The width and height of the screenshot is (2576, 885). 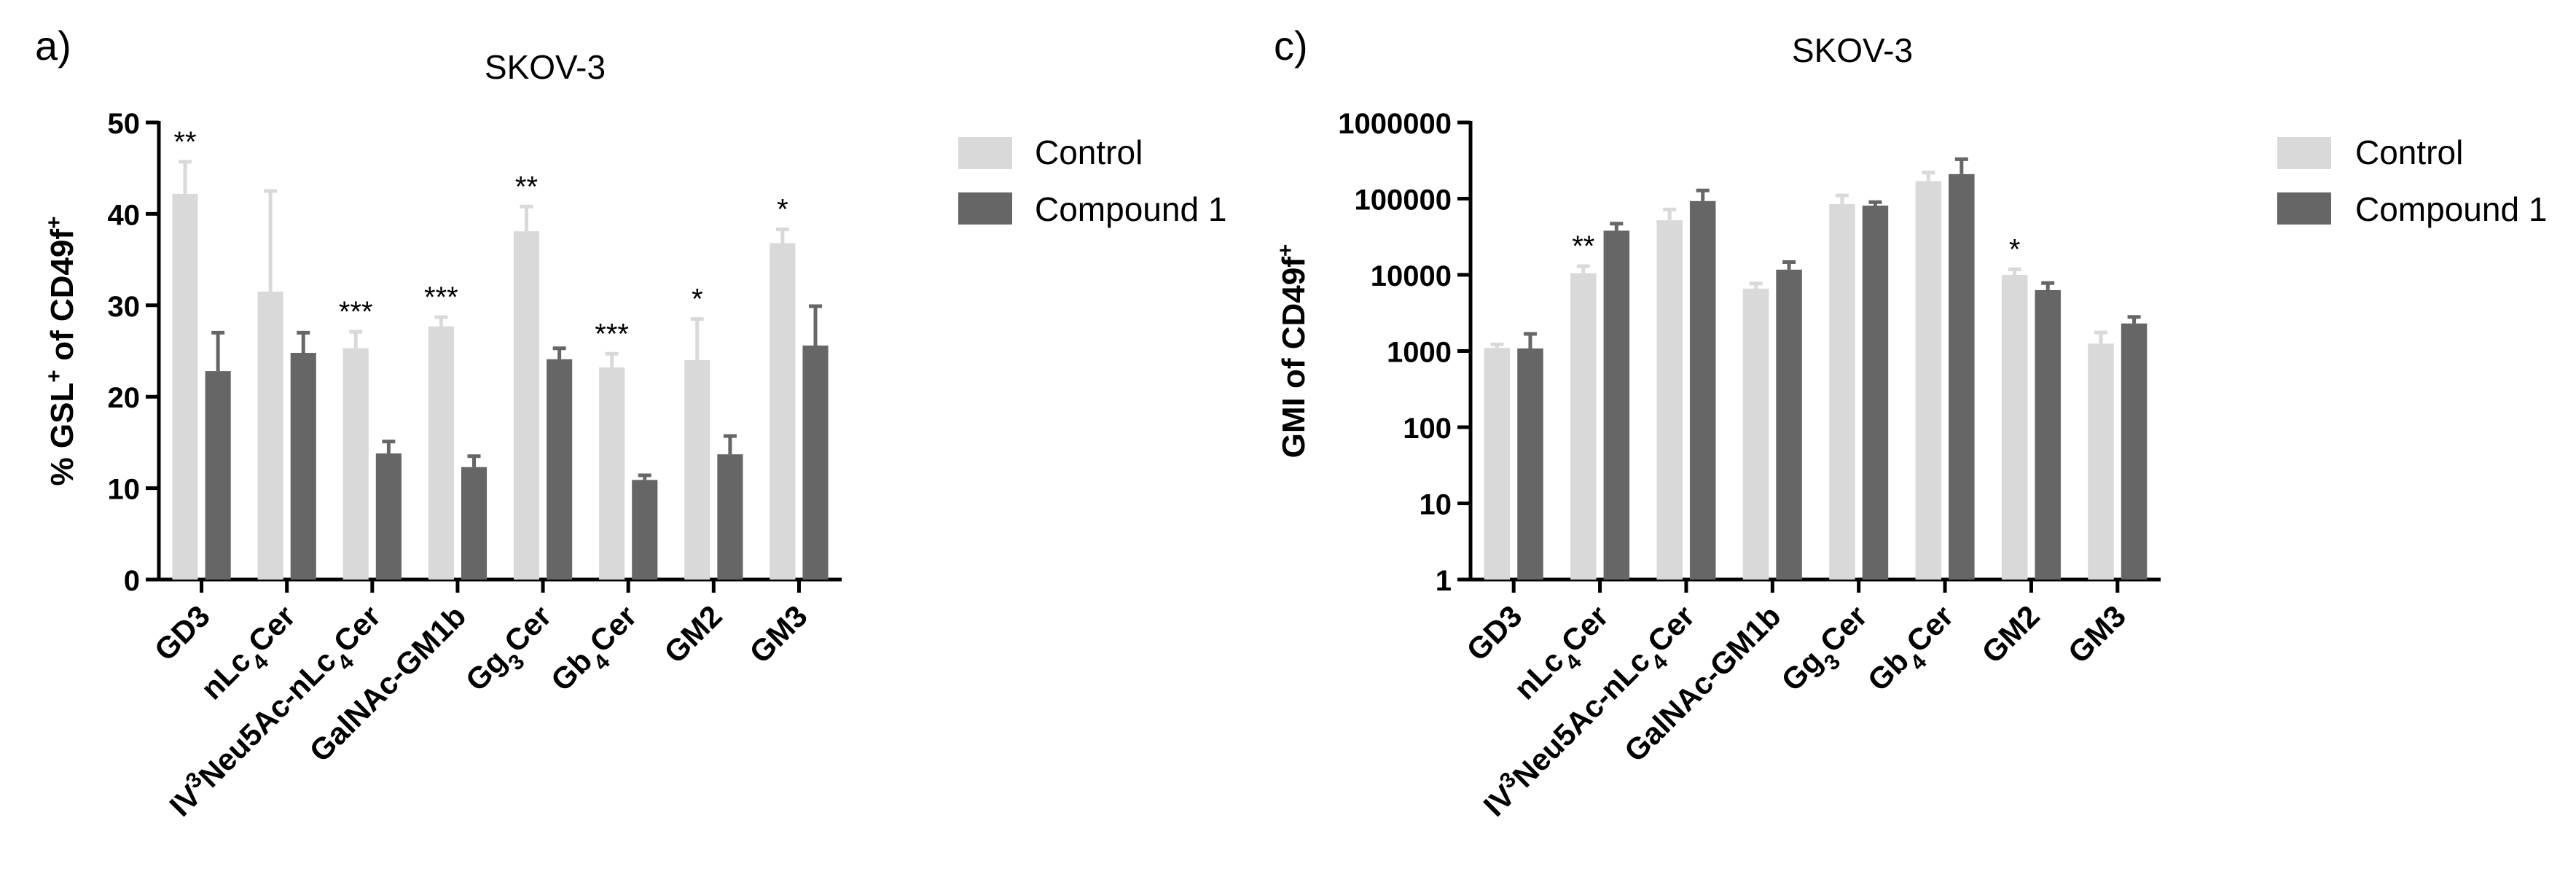 I want to click on y-tick-label: 10000, so click(x=1411, y=276).